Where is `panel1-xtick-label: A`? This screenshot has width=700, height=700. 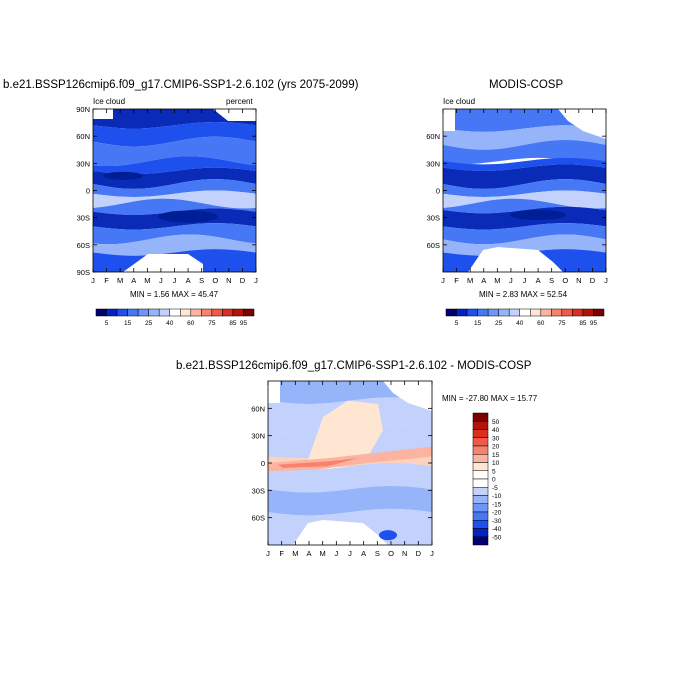
panel1-xtick-label: A is located at coordinates (188, 280).